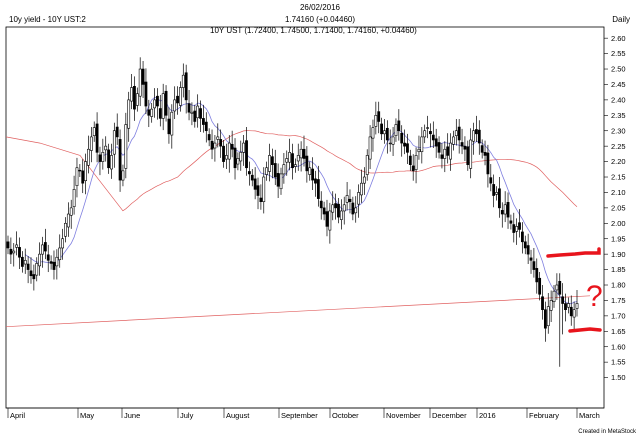  I want to click on annotation-bottom-bar, so click(585, 330).